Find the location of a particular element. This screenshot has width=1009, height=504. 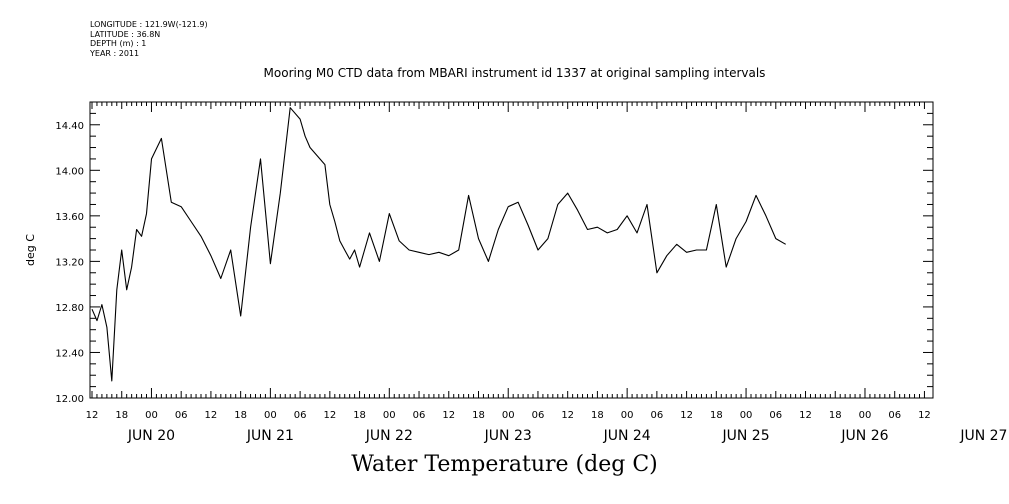

y-tick-label: 13.60 is located at coordinates (69, 217).